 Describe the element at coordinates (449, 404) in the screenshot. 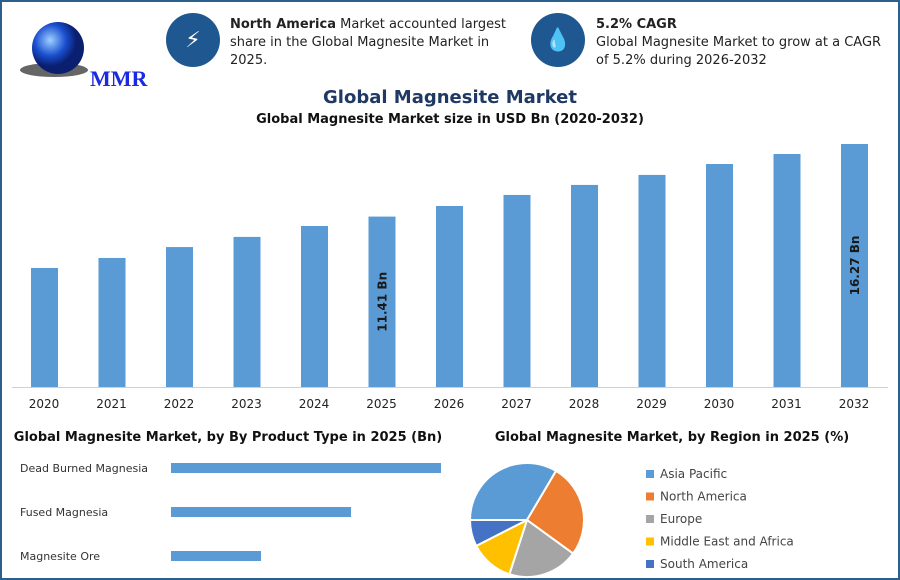

I see `x-tick-label: 2026` at that location.